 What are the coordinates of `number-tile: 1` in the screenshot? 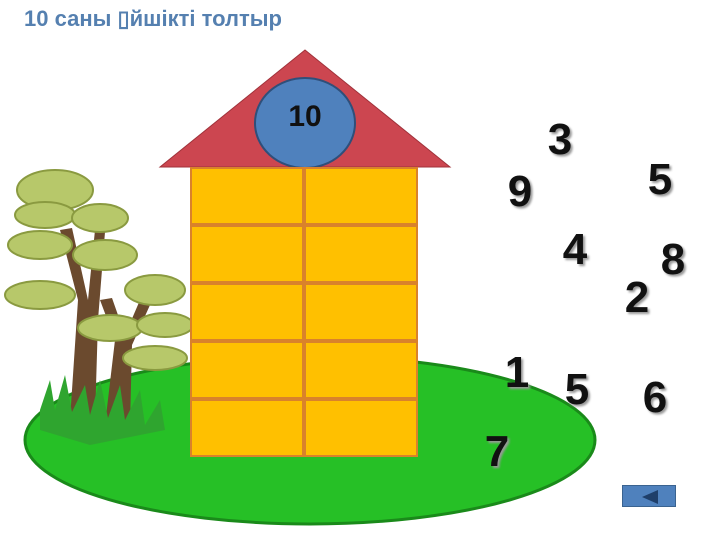 It's located at (517, 372).